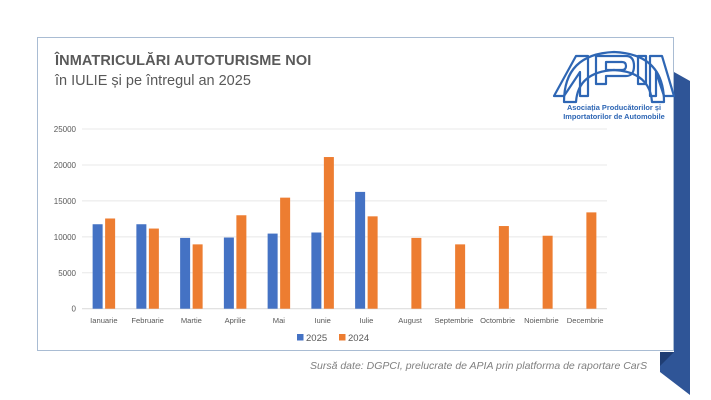 The height and width of the screenshot is (400, 711). Describe the element at coordinates (614, 77) in the screenshot. I see `apia-logo-icon` at that location.